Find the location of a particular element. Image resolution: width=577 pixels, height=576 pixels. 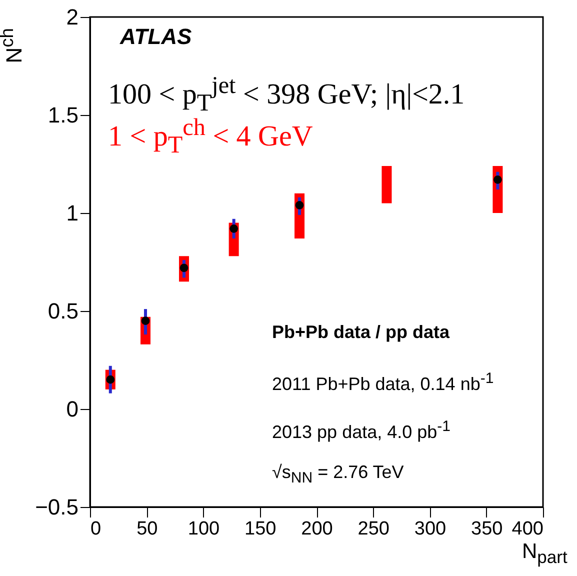

y-tick-label: 2 is located at coordinates (72, 17).